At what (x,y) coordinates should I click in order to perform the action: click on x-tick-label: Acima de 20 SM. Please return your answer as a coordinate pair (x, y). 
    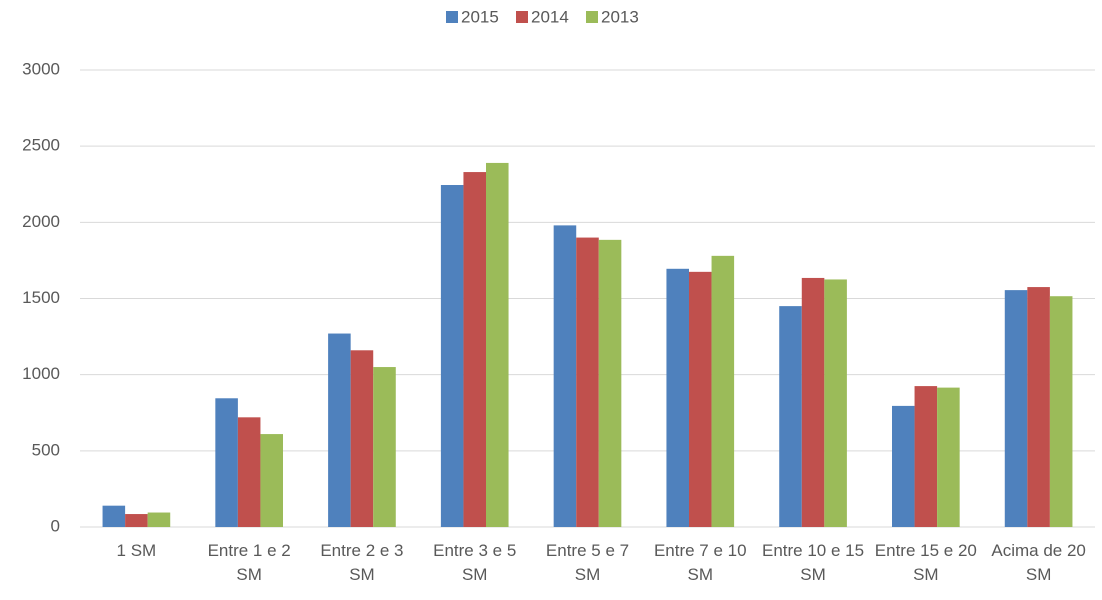
    Looking at the image, I should click on (1038, 562).